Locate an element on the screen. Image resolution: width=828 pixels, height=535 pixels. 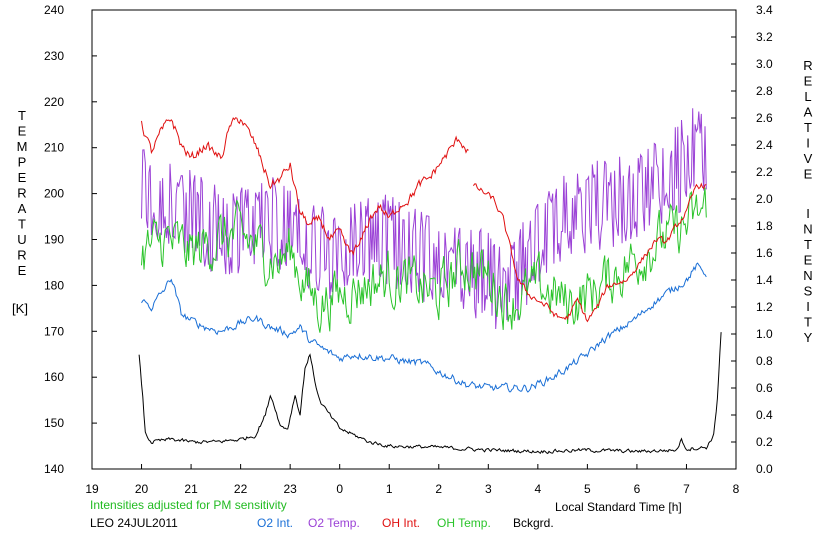
right-tick-label: 3.0 is located at coordinates (764, 64).